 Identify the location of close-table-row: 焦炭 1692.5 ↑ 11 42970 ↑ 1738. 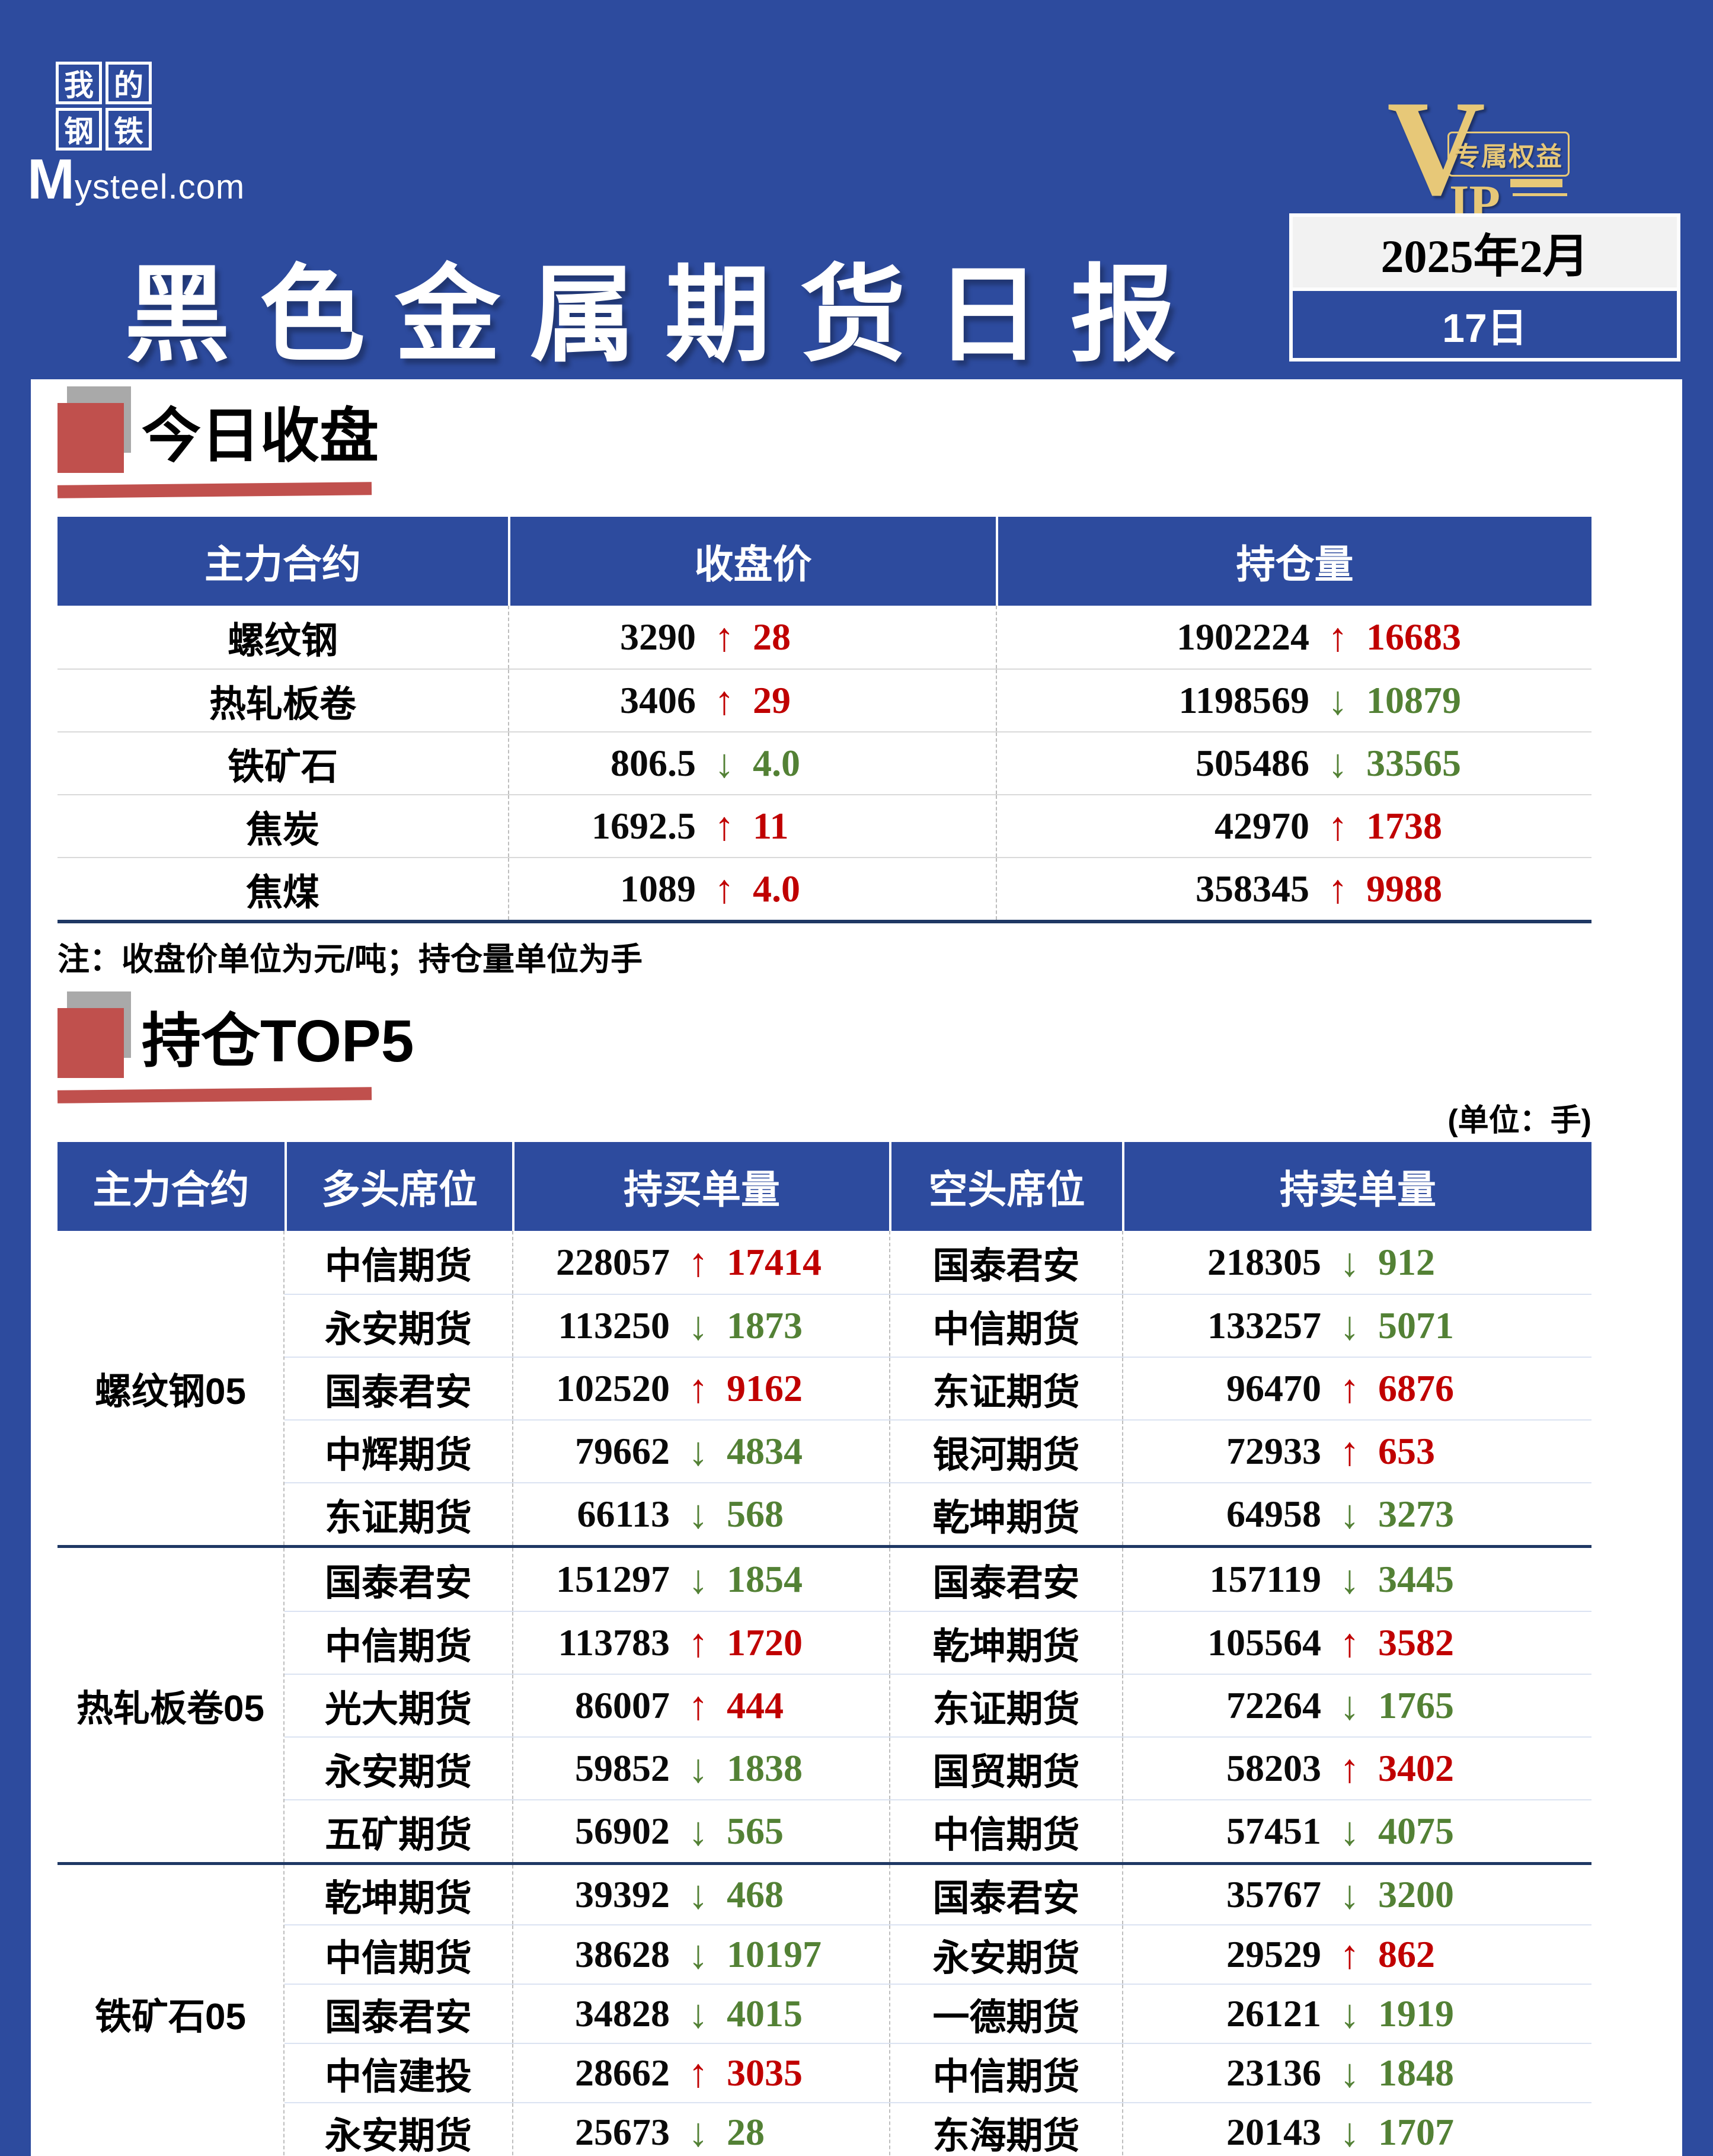
(824, 826).